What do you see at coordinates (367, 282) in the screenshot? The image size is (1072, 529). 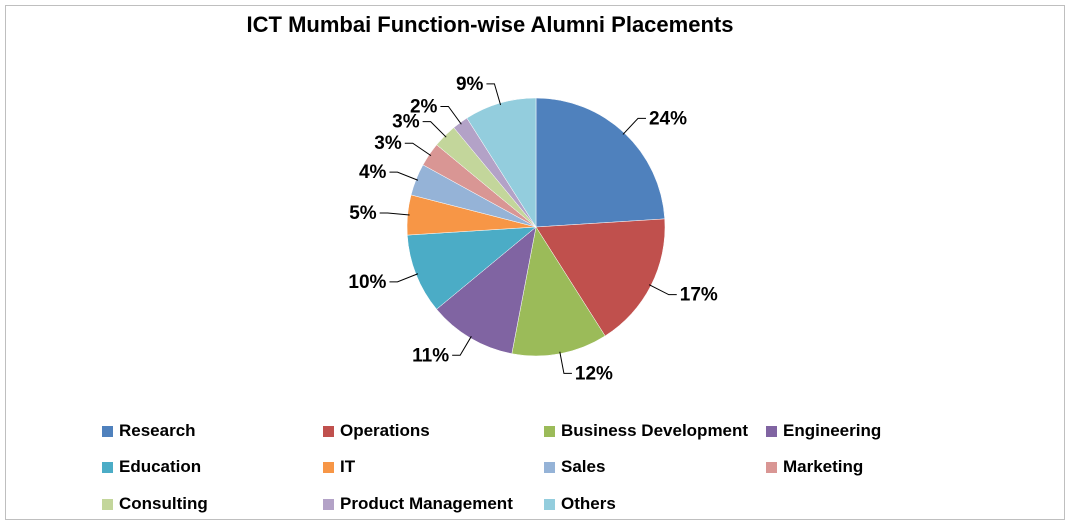 I see `data-label: 10%` at bounding box center [367, 282].